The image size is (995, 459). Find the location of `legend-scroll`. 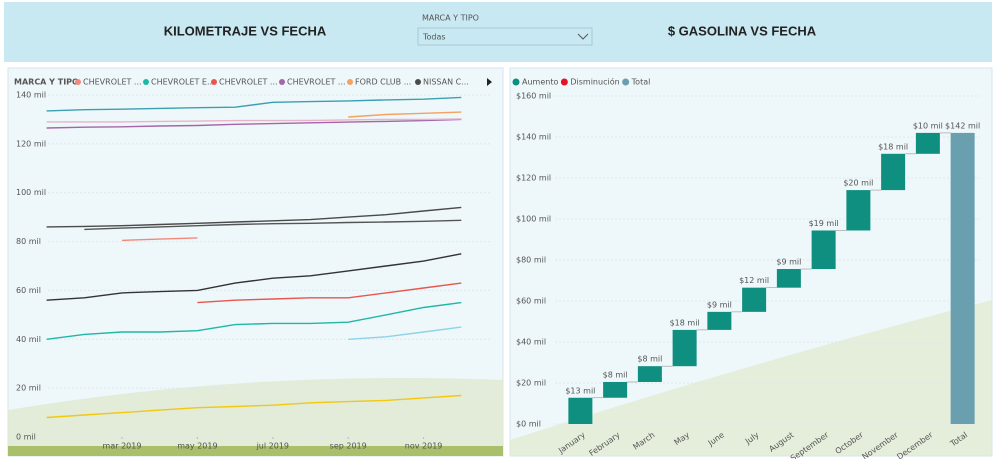

legend-scroll is located at coordinates (489, 82).